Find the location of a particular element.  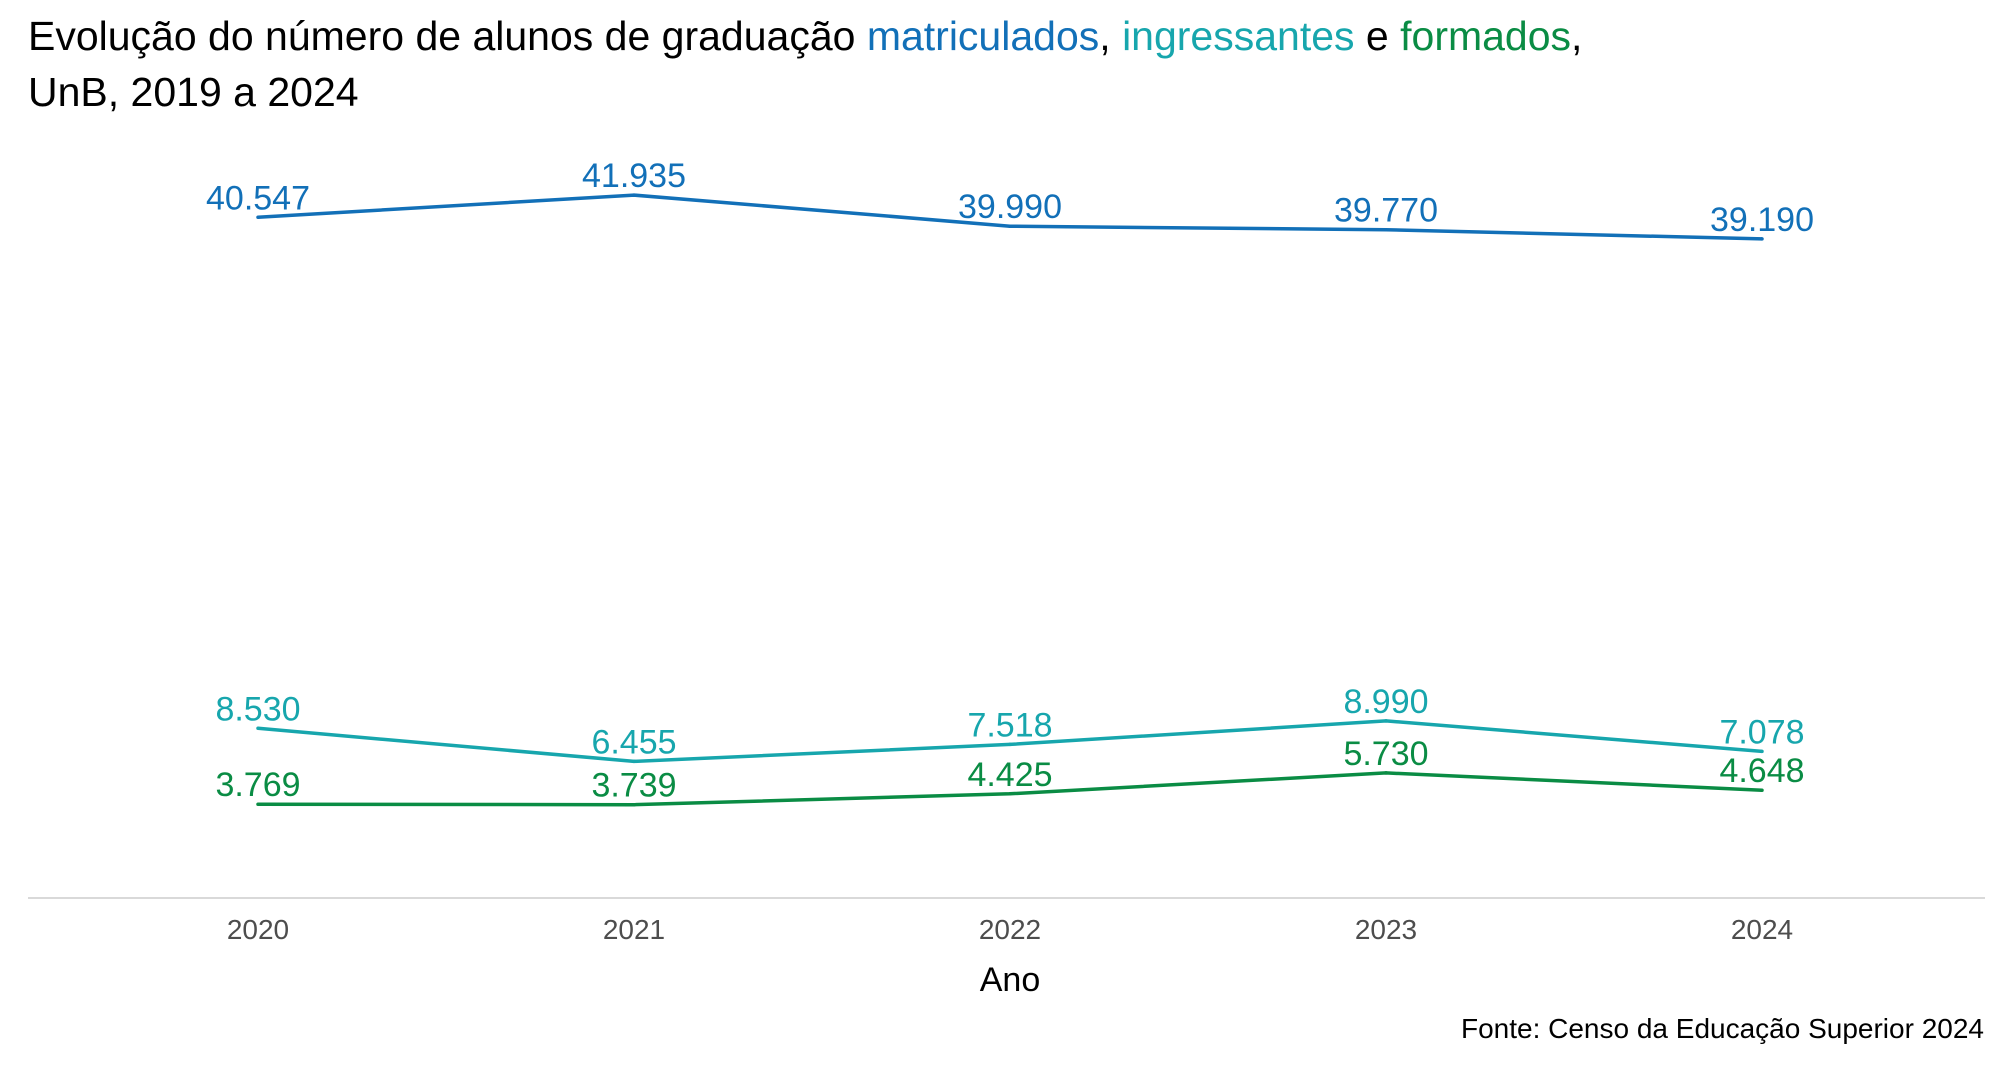

data-label-ingressantes-2022: 7.518 is located at coordinates (1009, 725).